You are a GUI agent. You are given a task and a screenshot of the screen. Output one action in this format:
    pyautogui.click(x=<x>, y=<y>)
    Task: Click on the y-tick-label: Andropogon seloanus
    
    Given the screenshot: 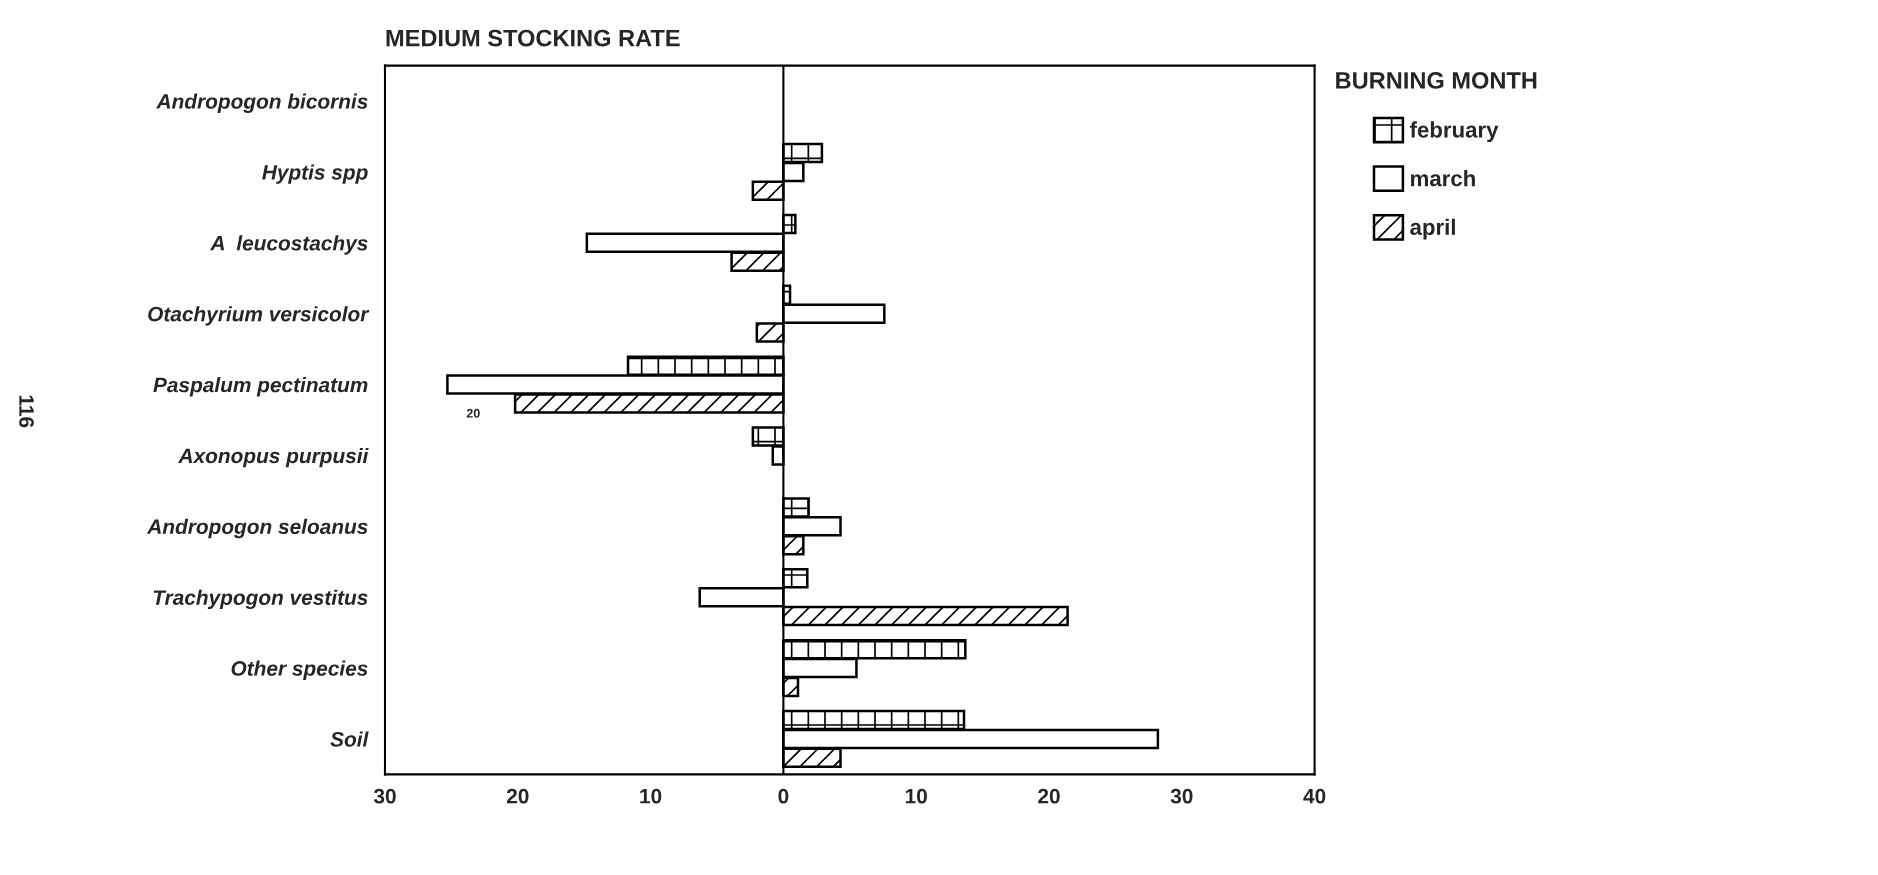 What is the action you would take?
    pyautogui.click(x=257, y=528)
    